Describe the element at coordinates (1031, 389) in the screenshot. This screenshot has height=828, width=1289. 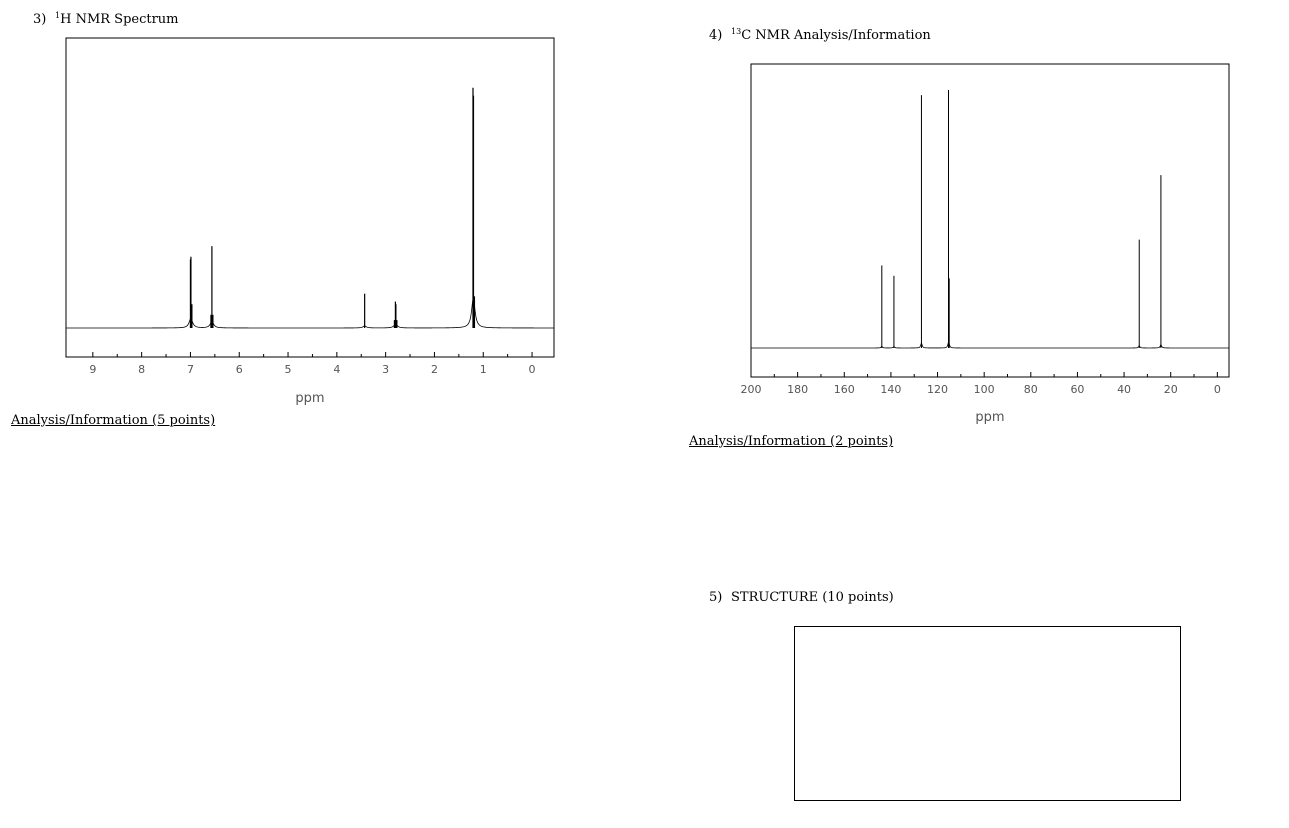
I see `c-nmr-tick-label-6: 80` at that location.